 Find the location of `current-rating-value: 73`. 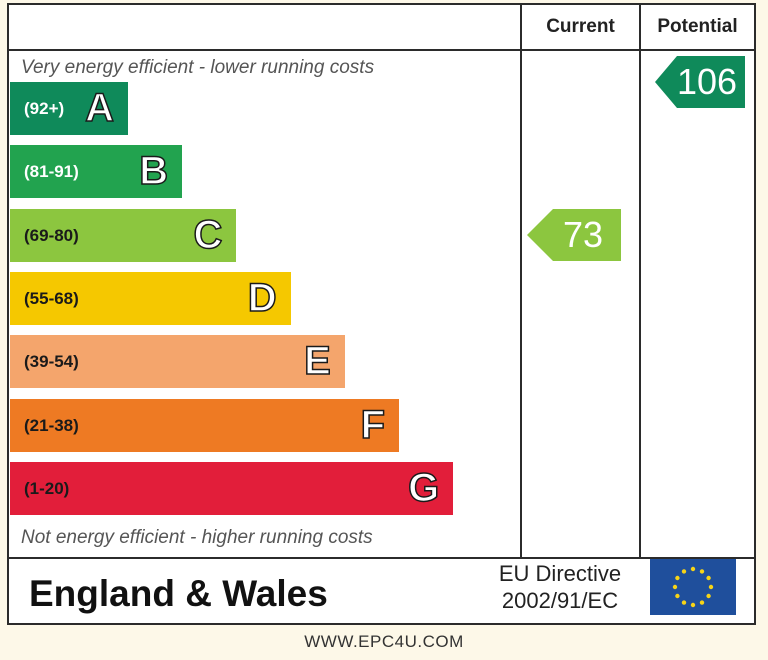

current-rating-value: 73 is located at coordinates (583, 235).